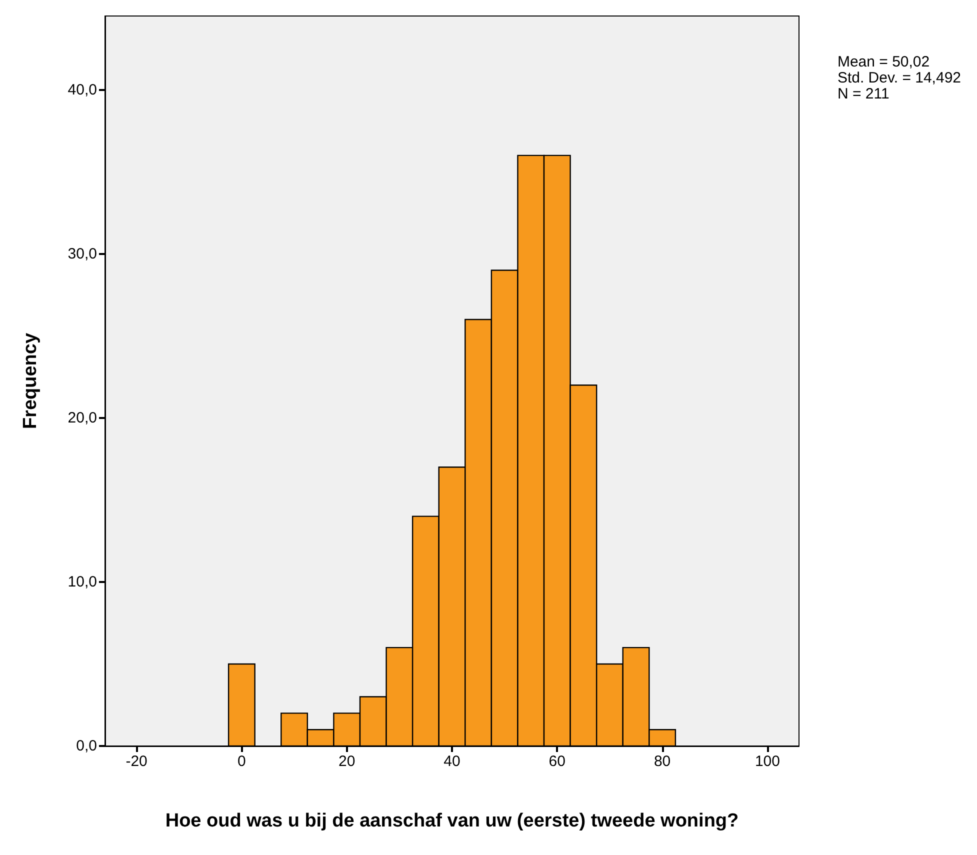 The height and width of the screenshot is (855, 977). What do you see at coordinates (82, 417) in the screenshot?
I see `y-tick-label: 20,0` at bounding box center [82, 417].